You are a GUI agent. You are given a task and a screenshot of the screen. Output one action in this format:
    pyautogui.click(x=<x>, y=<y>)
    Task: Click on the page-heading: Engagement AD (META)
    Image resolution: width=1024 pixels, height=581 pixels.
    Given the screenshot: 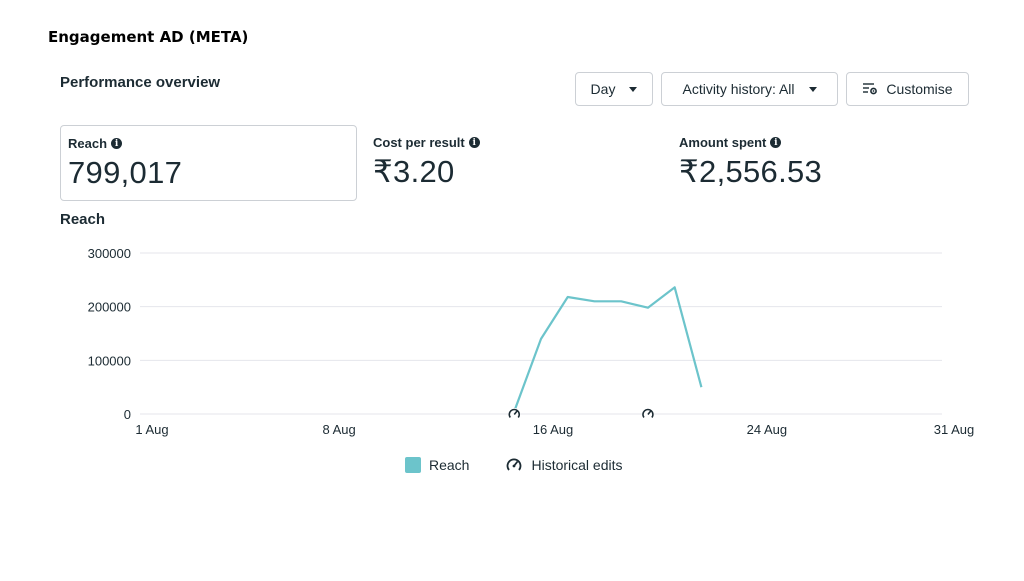 What is the action you would take?
    pyautogui.click(x=148, y=37)
    